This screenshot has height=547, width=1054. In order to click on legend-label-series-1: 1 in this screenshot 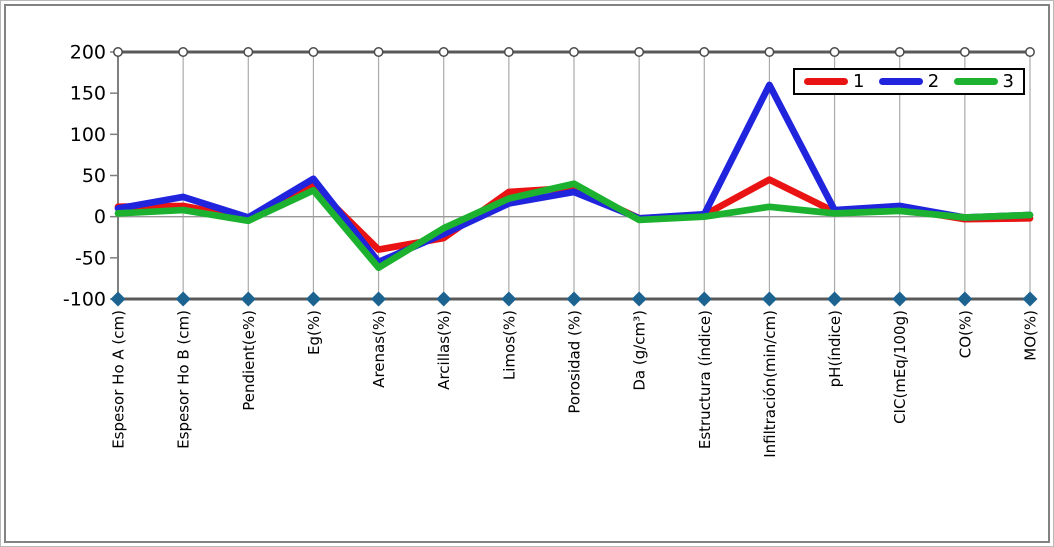, I will do `click(859, 81)`.